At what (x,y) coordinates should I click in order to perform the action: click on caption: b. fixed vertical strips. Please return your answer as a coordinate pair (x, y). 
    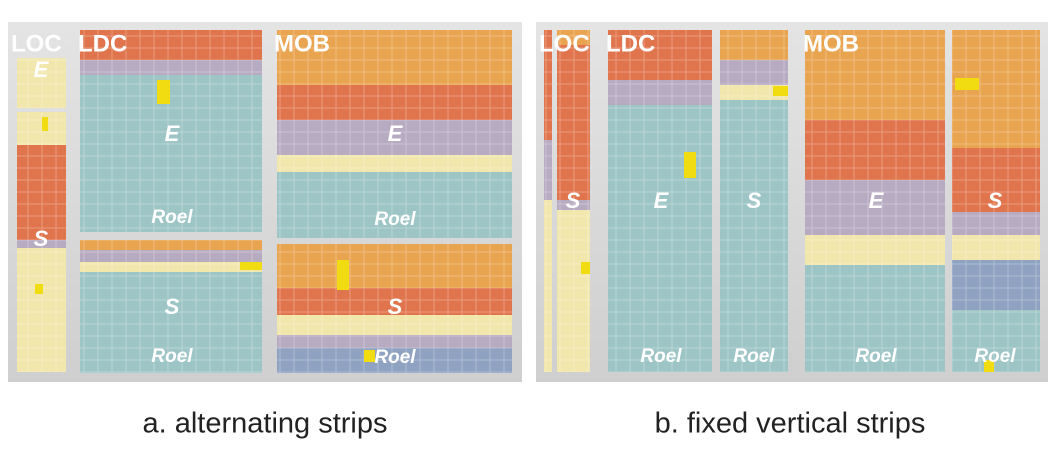
    Looking at the image, I should click on (790, 424).